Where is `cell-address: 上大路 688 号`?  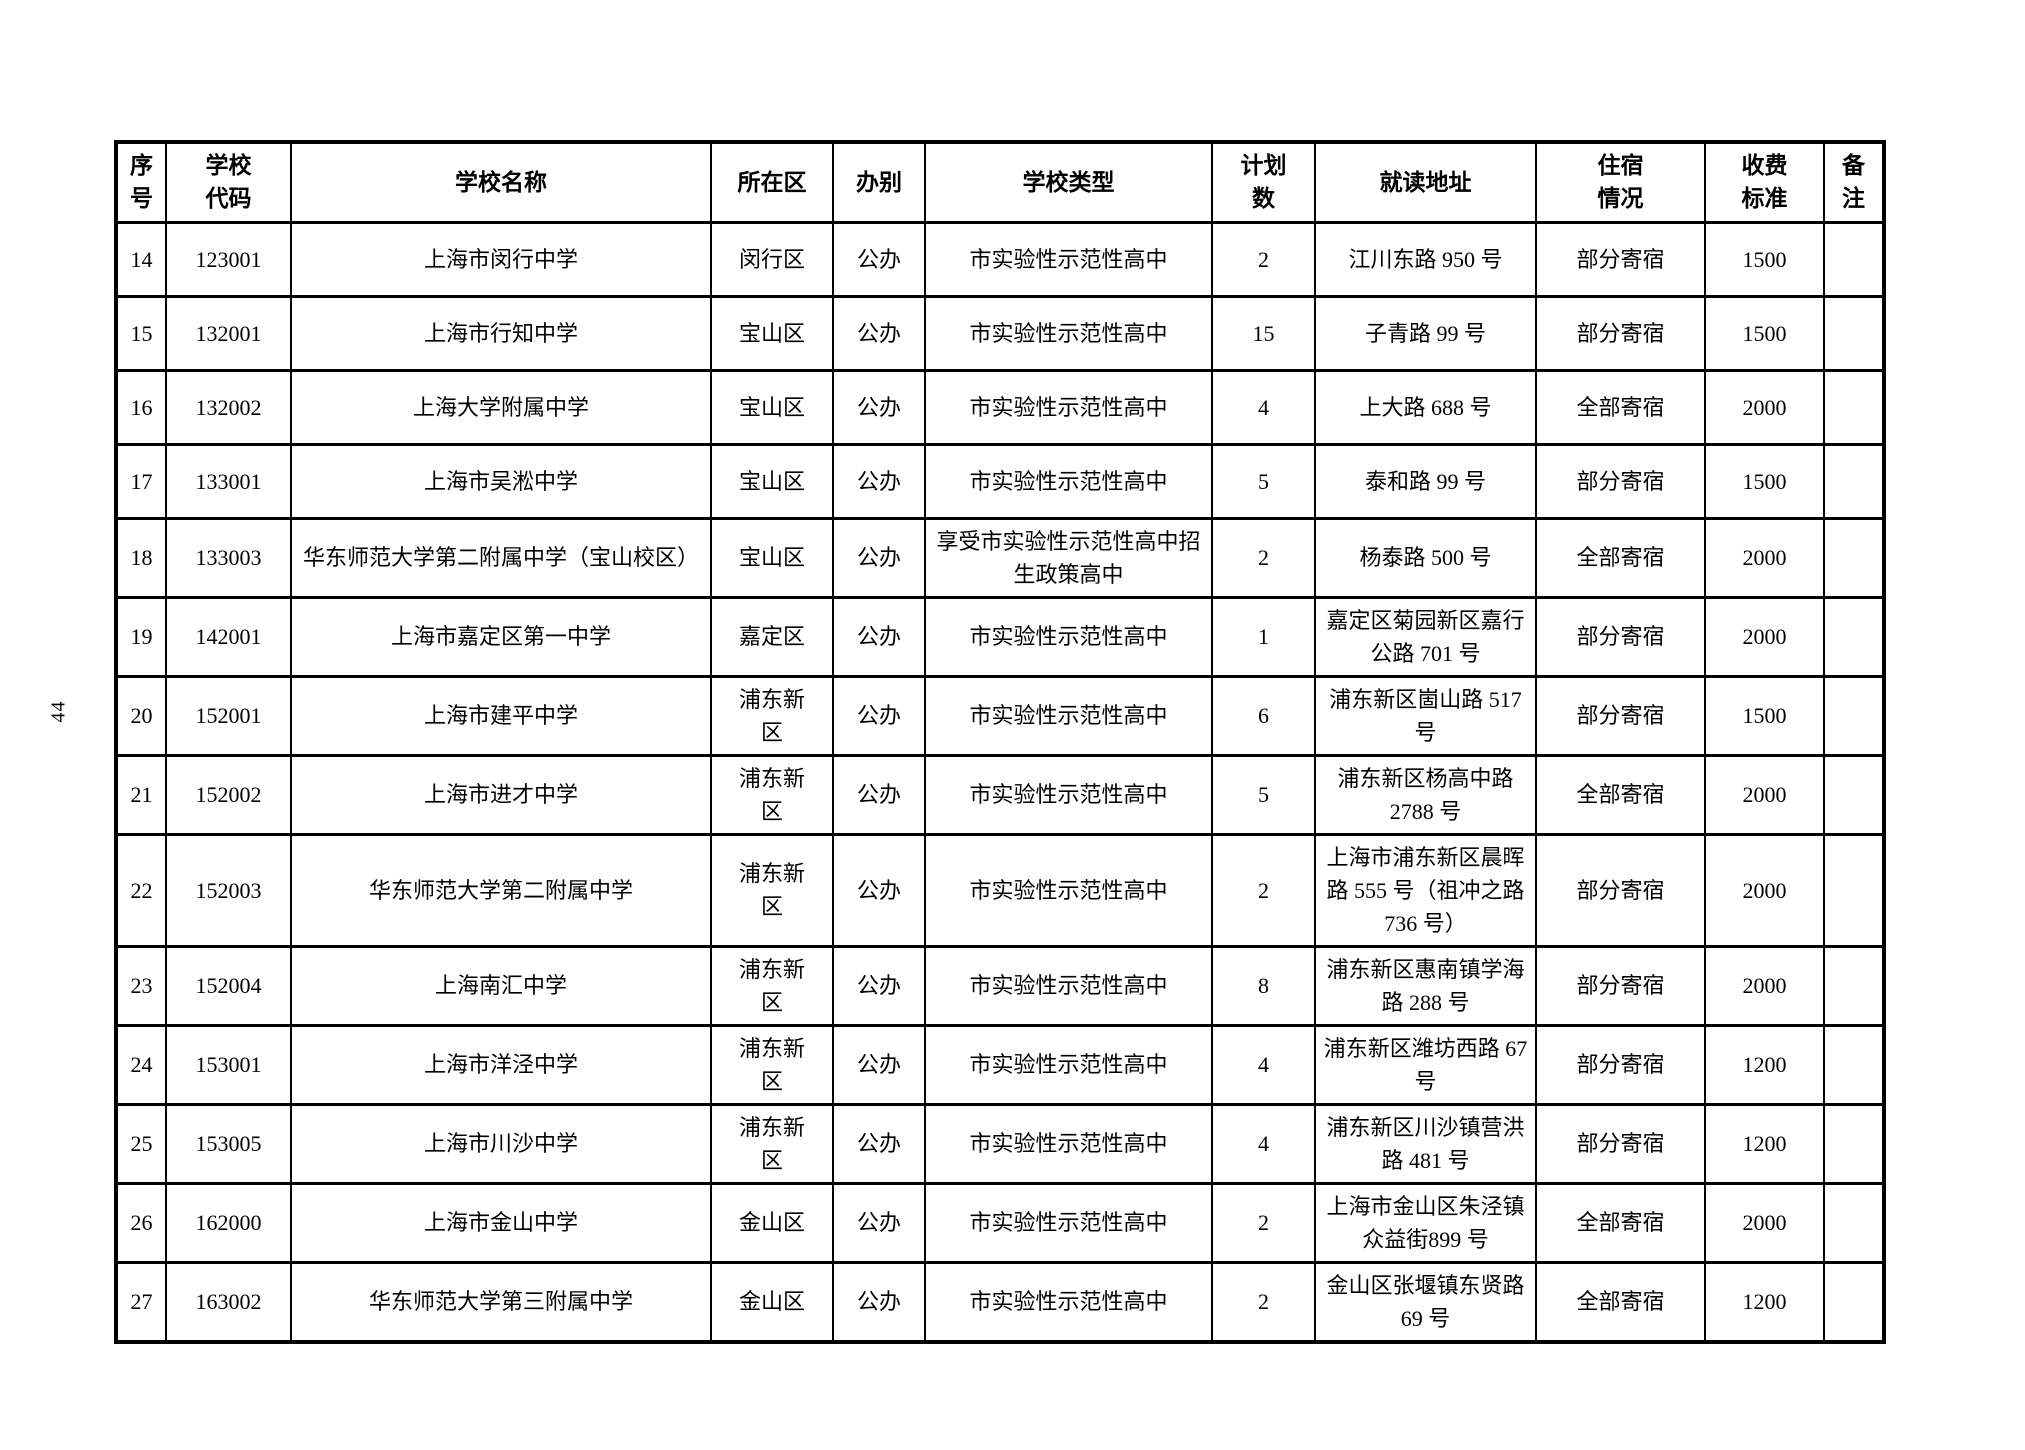
cell-address: 上大路 688 号 is located at coordinates (1425, 407).